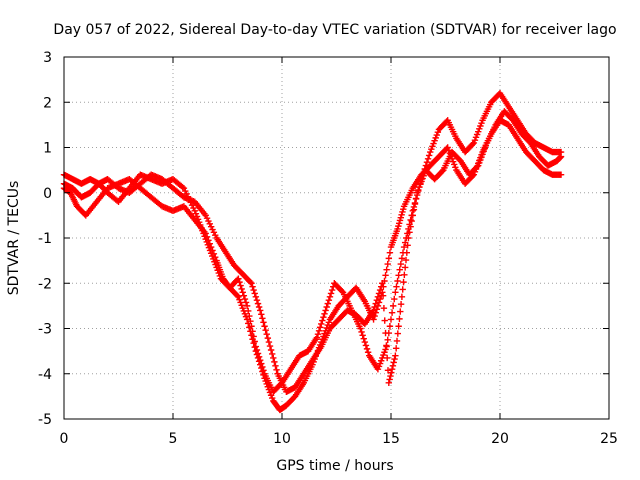  I want to click on x-tick-label: 0, so click(64, 439).